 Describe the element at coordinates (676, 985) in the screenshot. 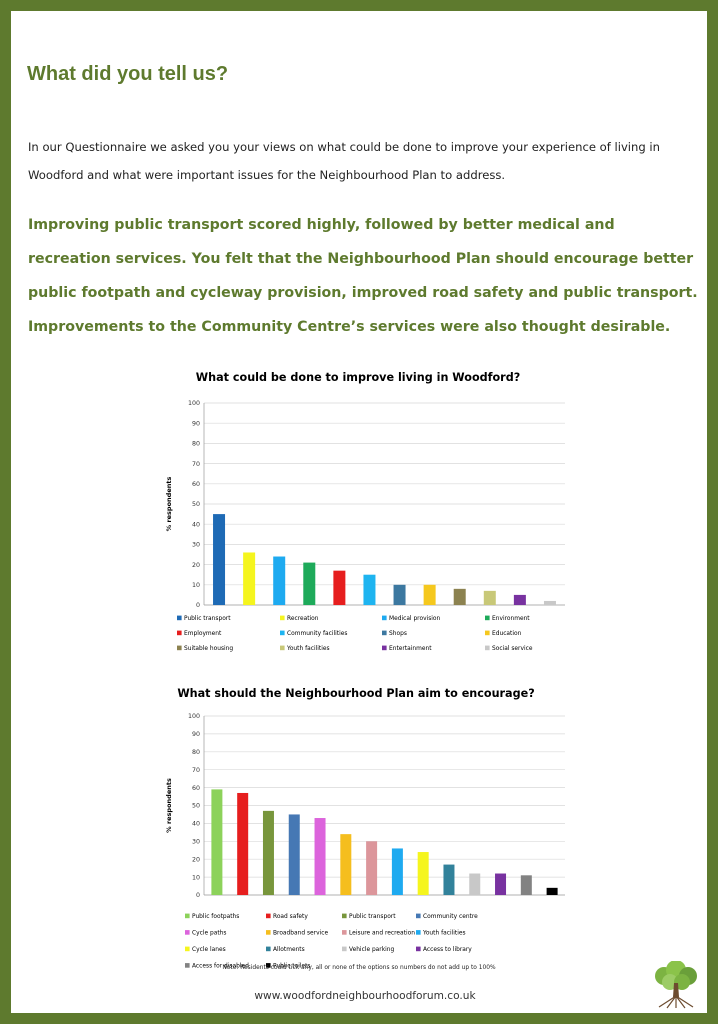

I see `tree-icon` at that location.